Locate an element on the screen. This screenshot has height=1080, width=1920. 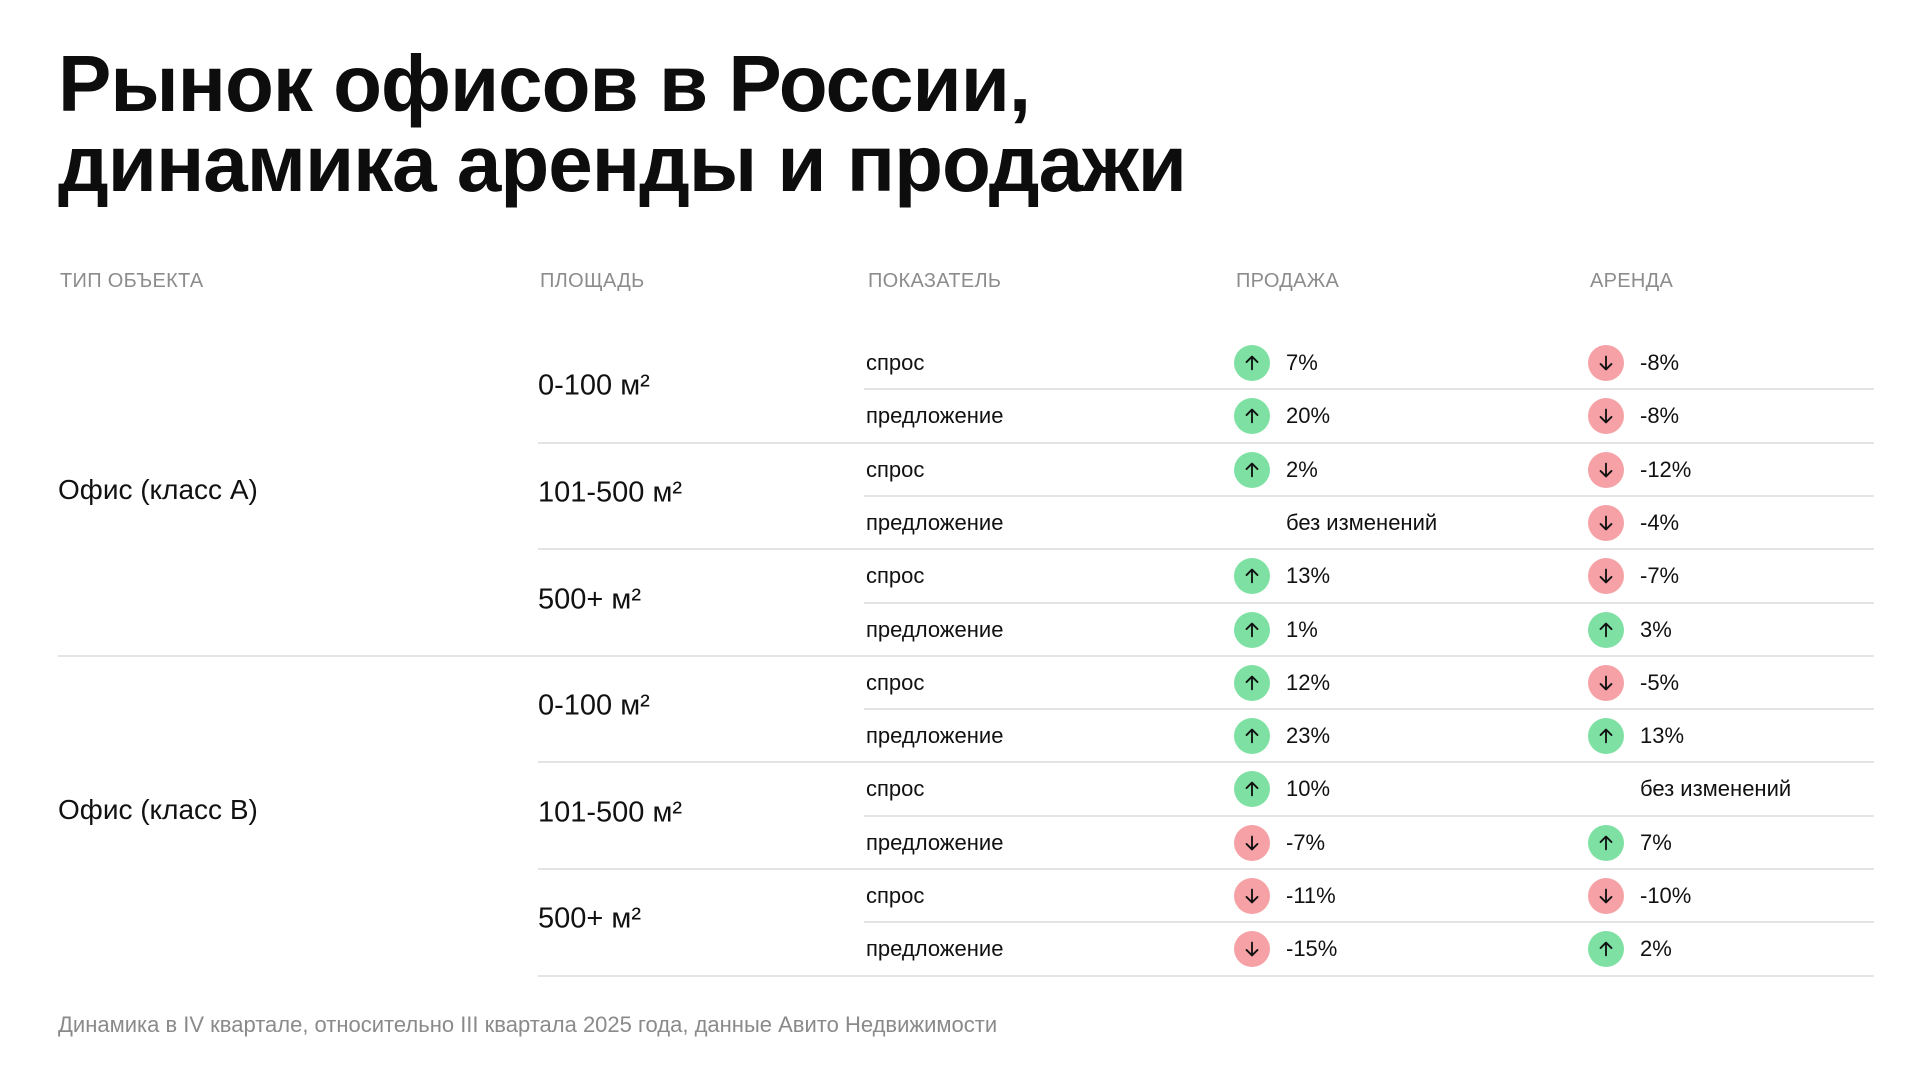
rent-value: 13% is located at coordinates (1662, 736).